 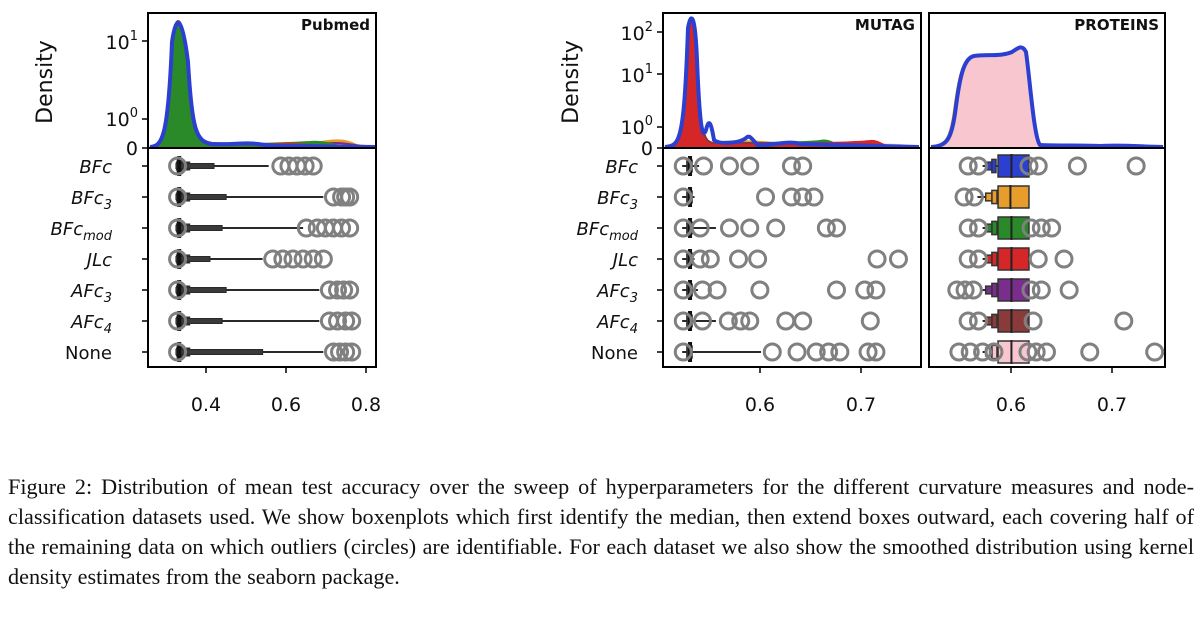 I want to click on pubmed-ytick-label-10e1: 101, so click(x=122, y=41).